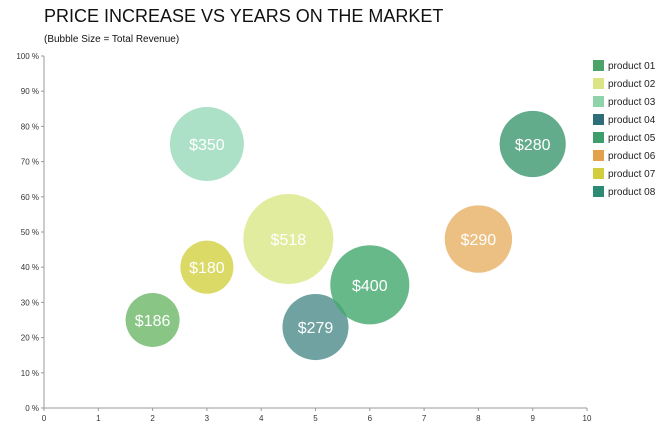 This screenshot has height=430, width=672. I want to click on legend-label-8: product 08, so click(632, 192).